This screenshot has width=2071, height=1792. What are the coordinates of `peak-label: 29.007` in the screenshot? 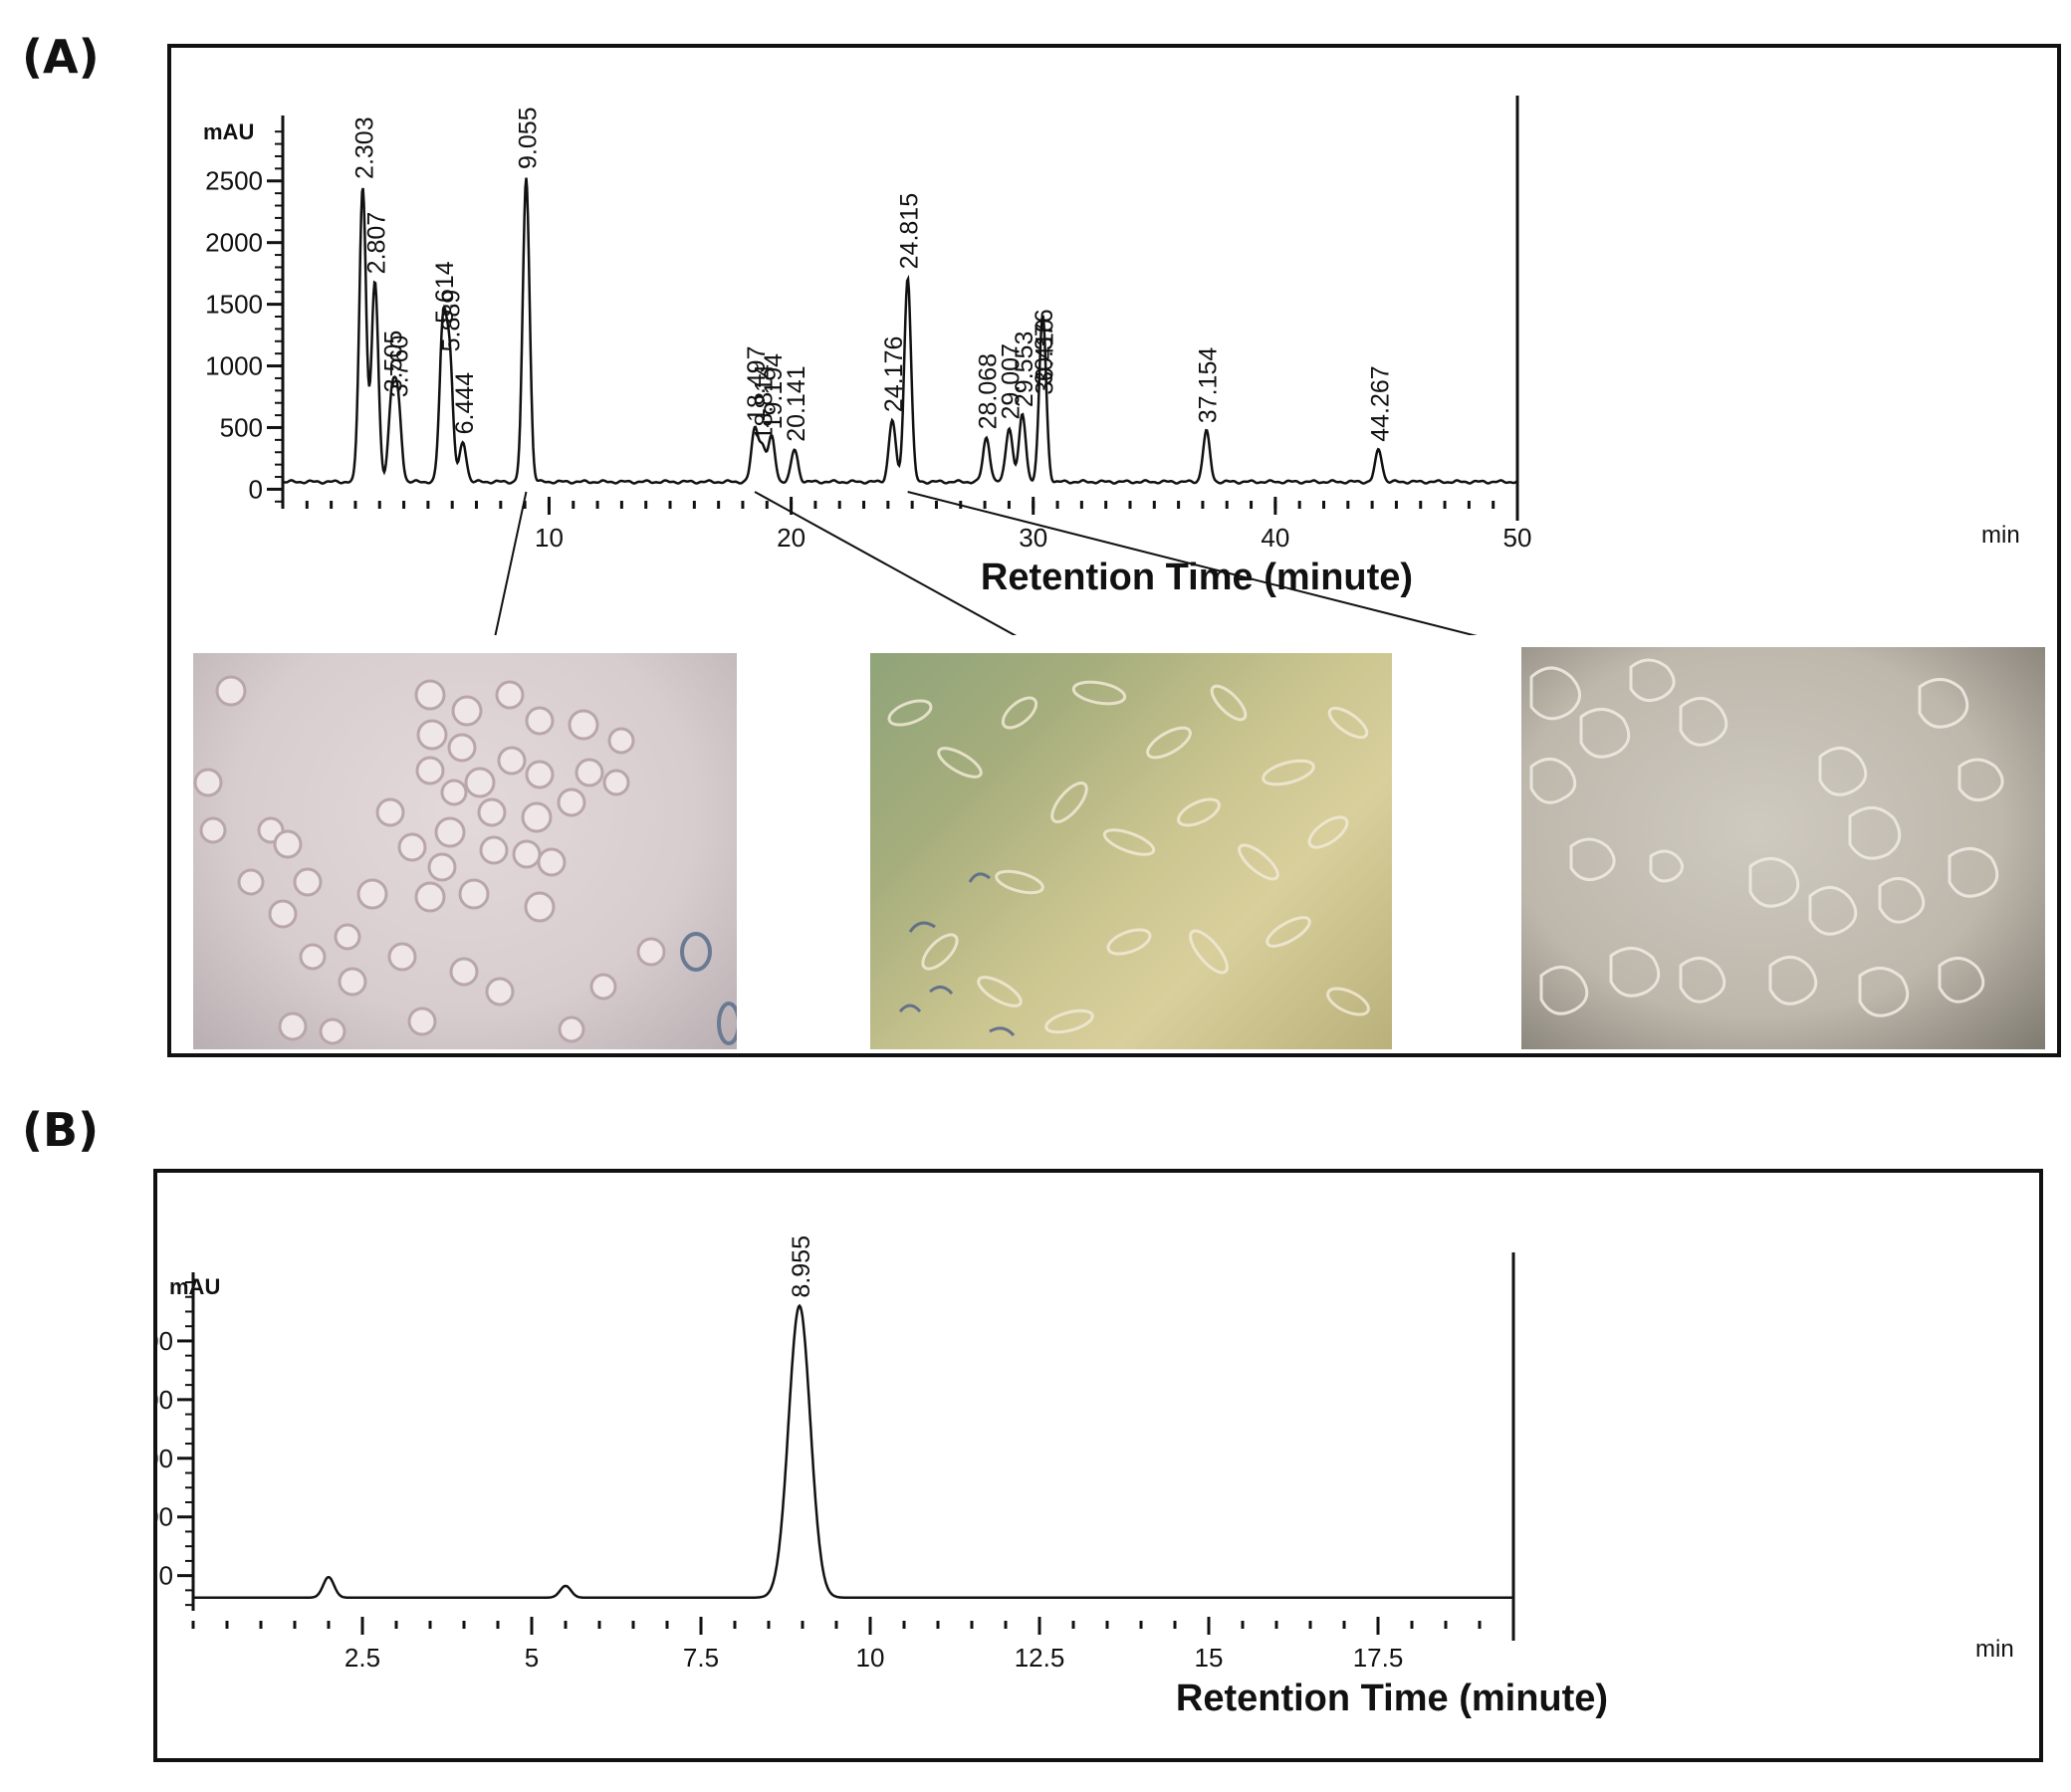 It's located at (1012, 381).